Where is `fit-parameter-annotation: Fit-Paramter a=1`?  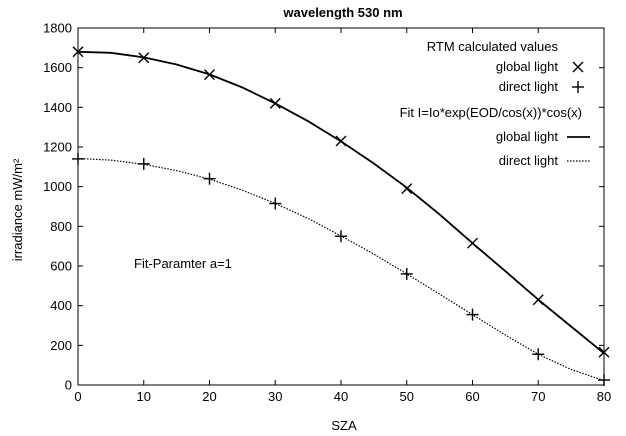 fit-parameter-annotation: Fit-Paramter a=1 is located at coordinates (183, 263).